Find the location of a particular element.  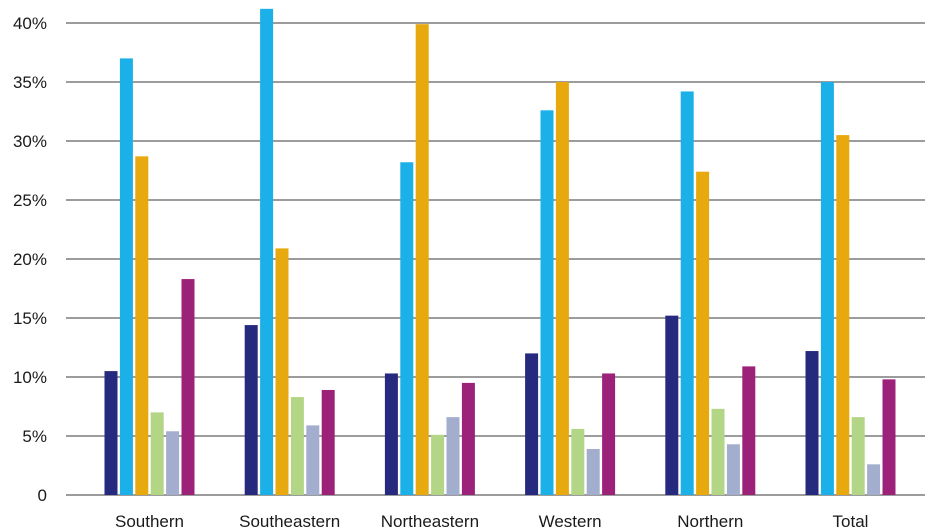

x-category-label: Northern is located at coordinates (710, 521).